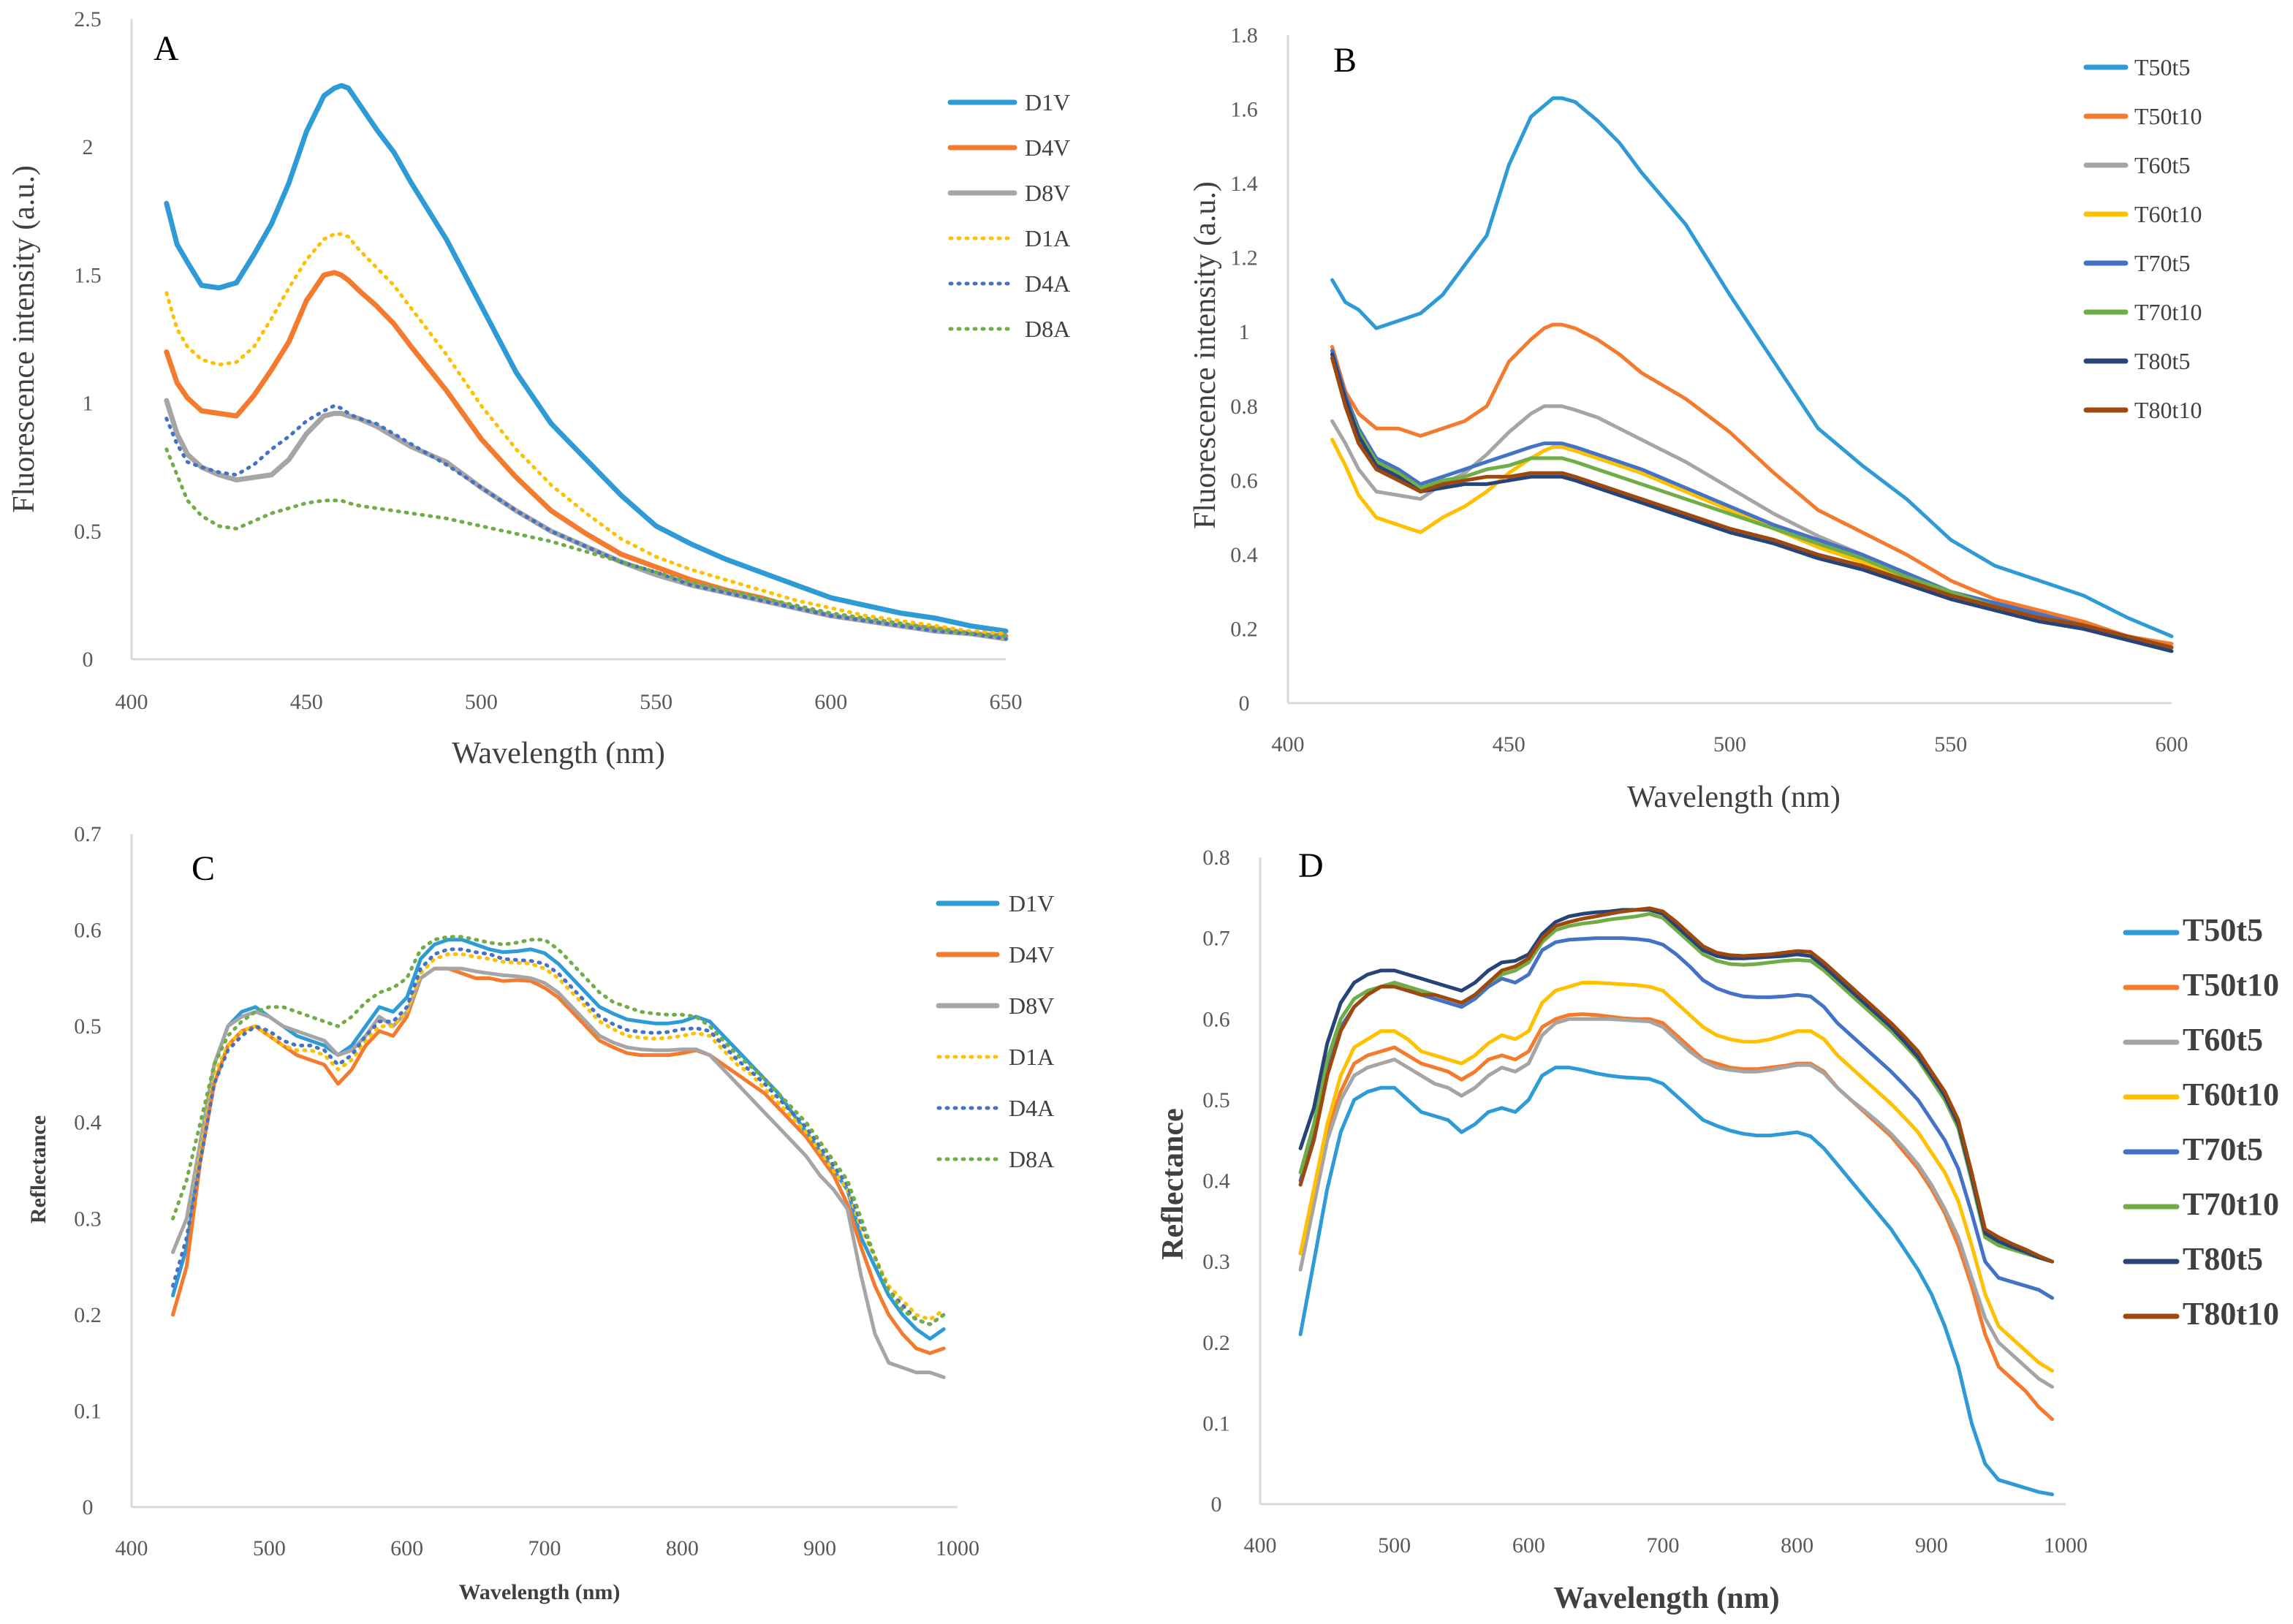 This screenshot has width=2293, height=1624. Describe the element at coordinates (88, 404) in the screenshot. I see `y-tick-label: 1` at that location.